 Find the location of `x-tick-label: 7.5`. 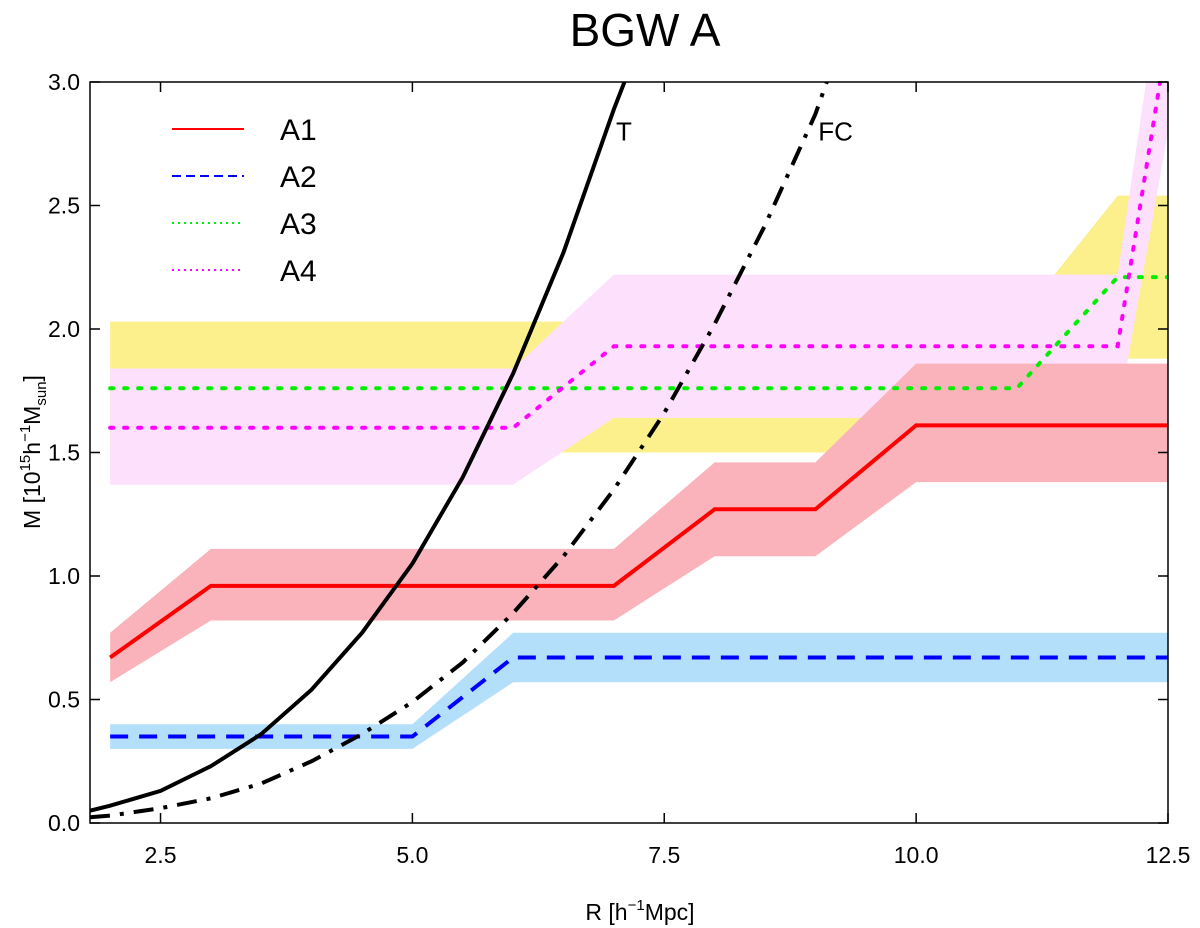

x-tick-label: 7.5 is located at coordinates (664, 855).